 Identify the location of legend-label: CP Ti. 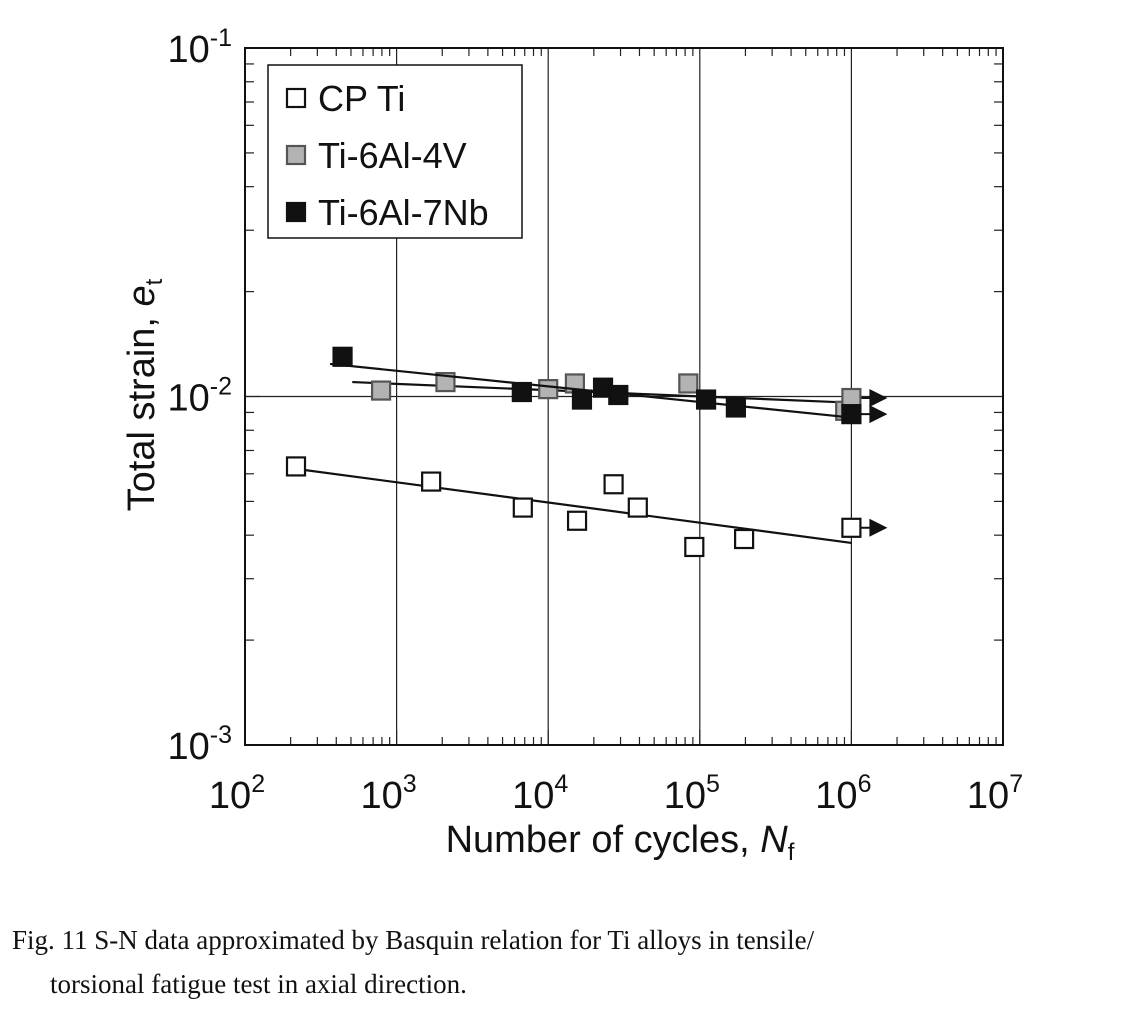
(361, 98).